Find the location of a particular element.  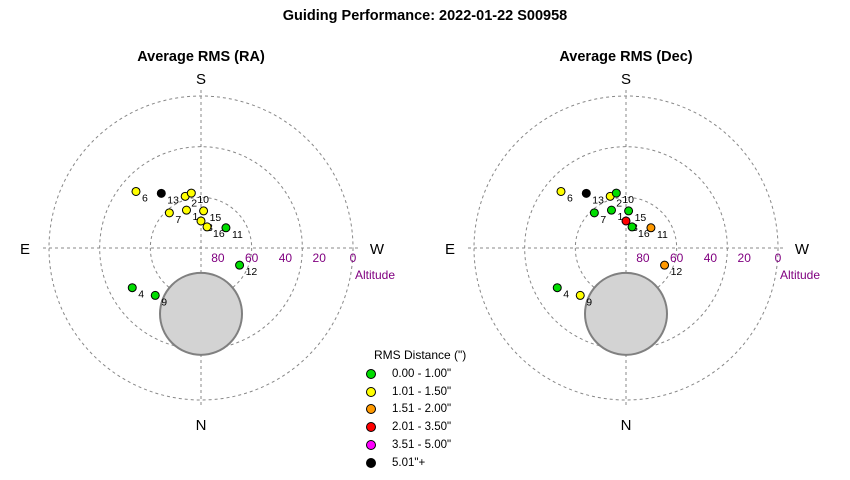

plot-title: Average RMS (Dec) is located at coordinates (625, 57).